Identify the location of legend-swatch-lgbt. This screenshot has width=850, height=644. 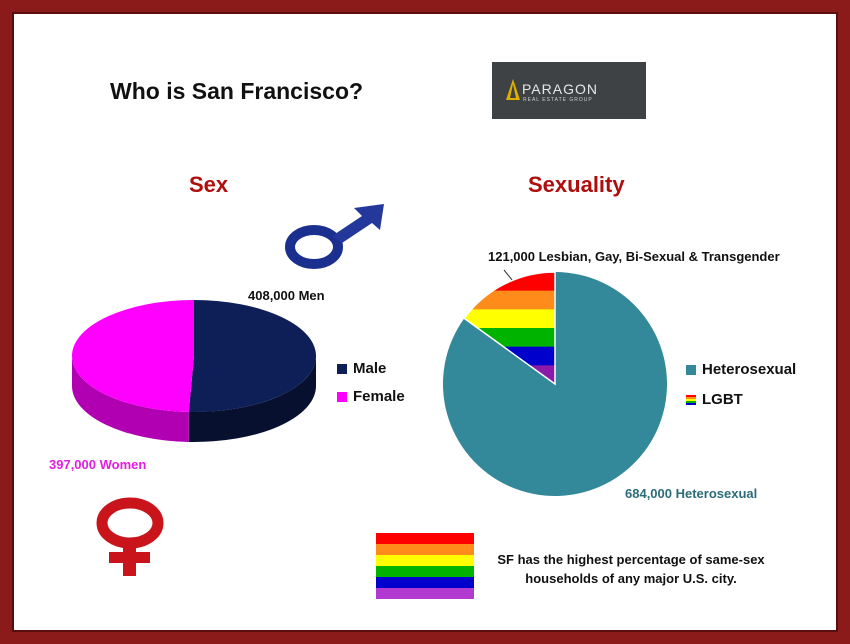
(691, 400).